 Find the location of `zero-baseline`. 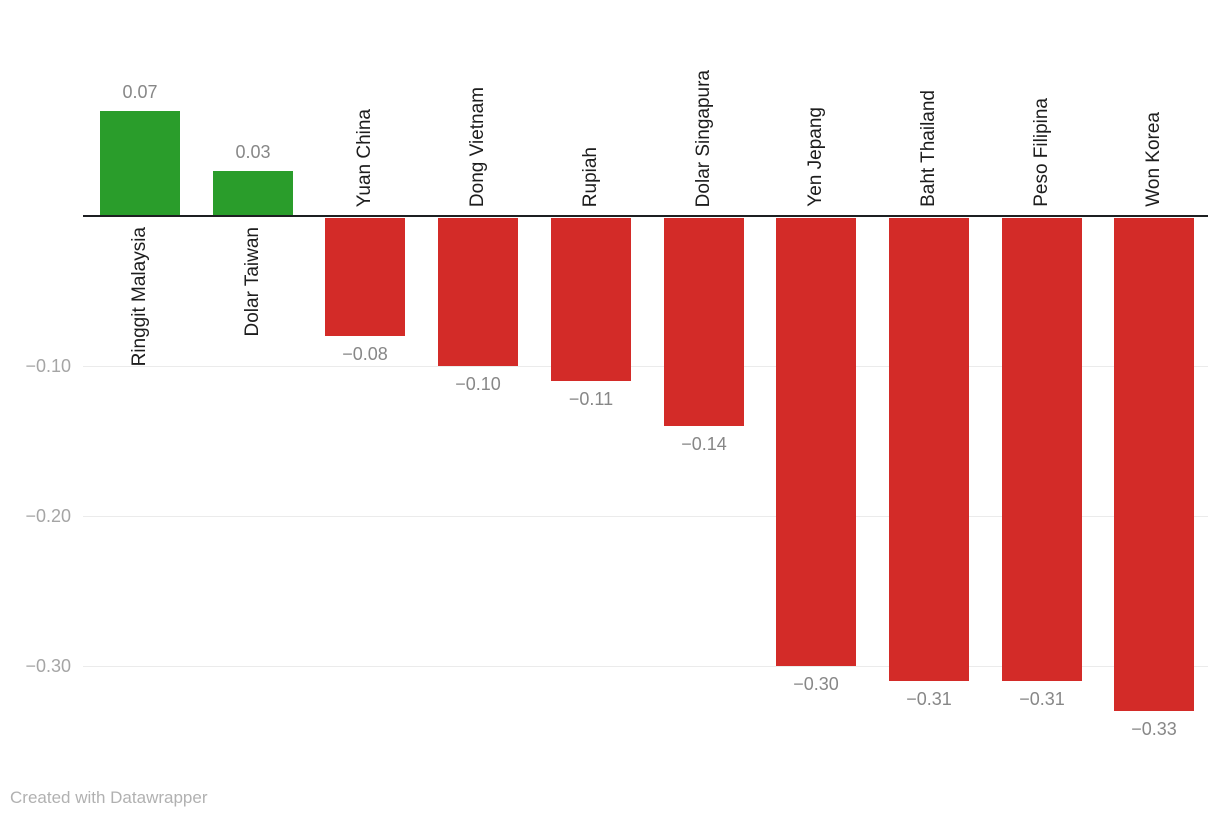

zero-baseline is located at coordinates (645, 216).